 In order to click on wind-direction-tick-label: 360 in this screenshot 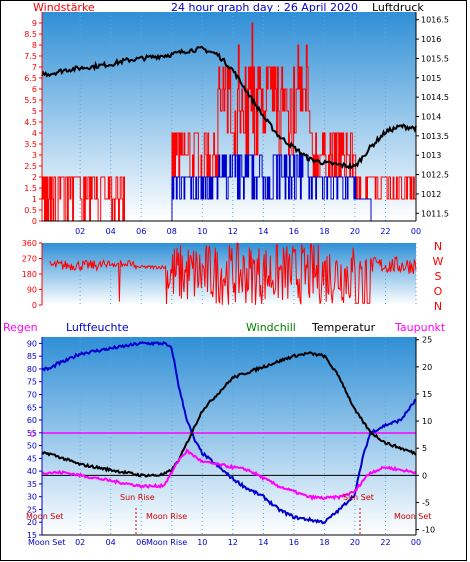, I will do `click(29, 243)`.